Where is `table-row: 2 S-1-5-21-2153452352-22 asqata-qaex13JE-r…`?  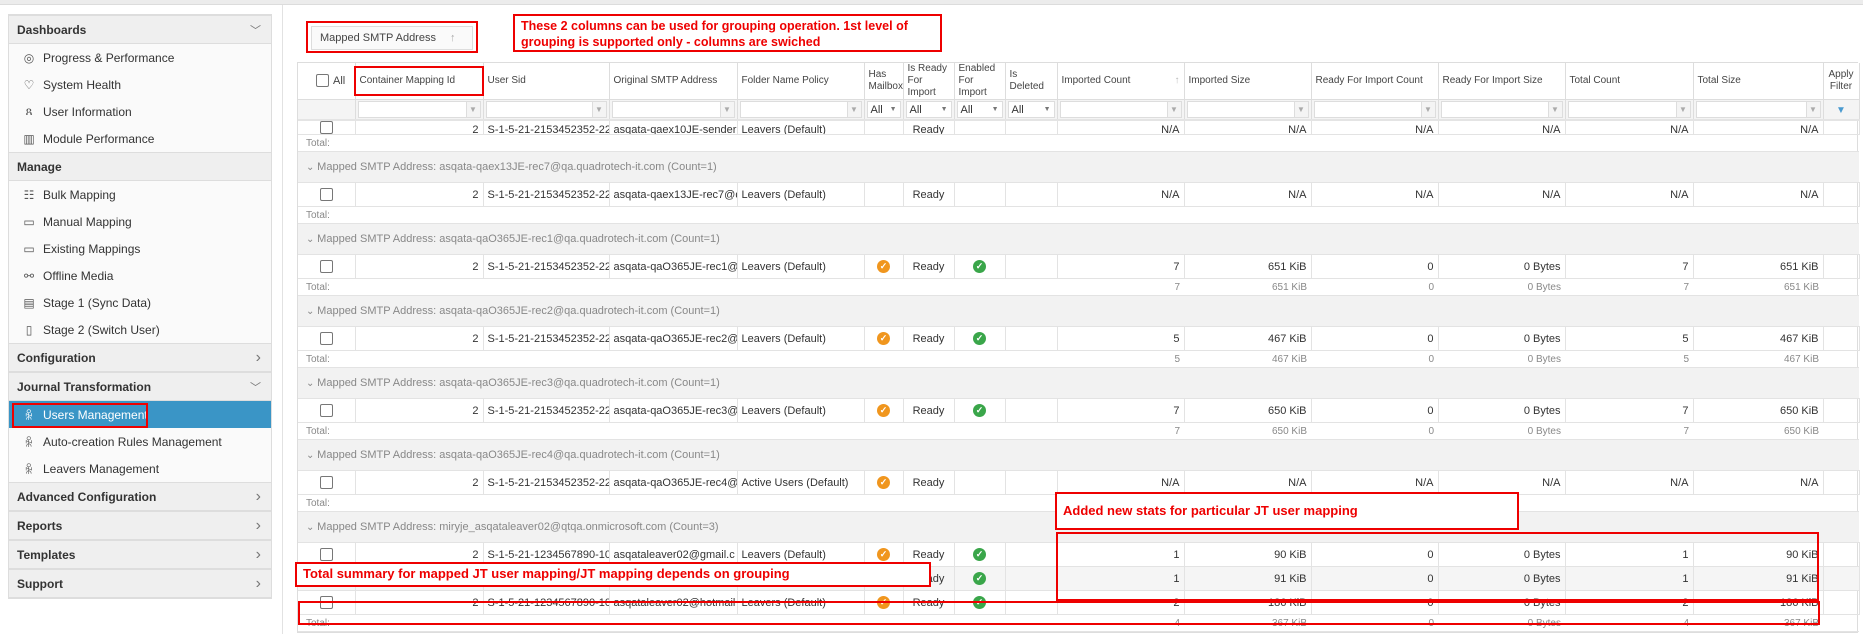 table-row: 2 S-1-5-21-2153452352-22 asqata-qaex13JE-r… is located at coordinates (1079, 194).